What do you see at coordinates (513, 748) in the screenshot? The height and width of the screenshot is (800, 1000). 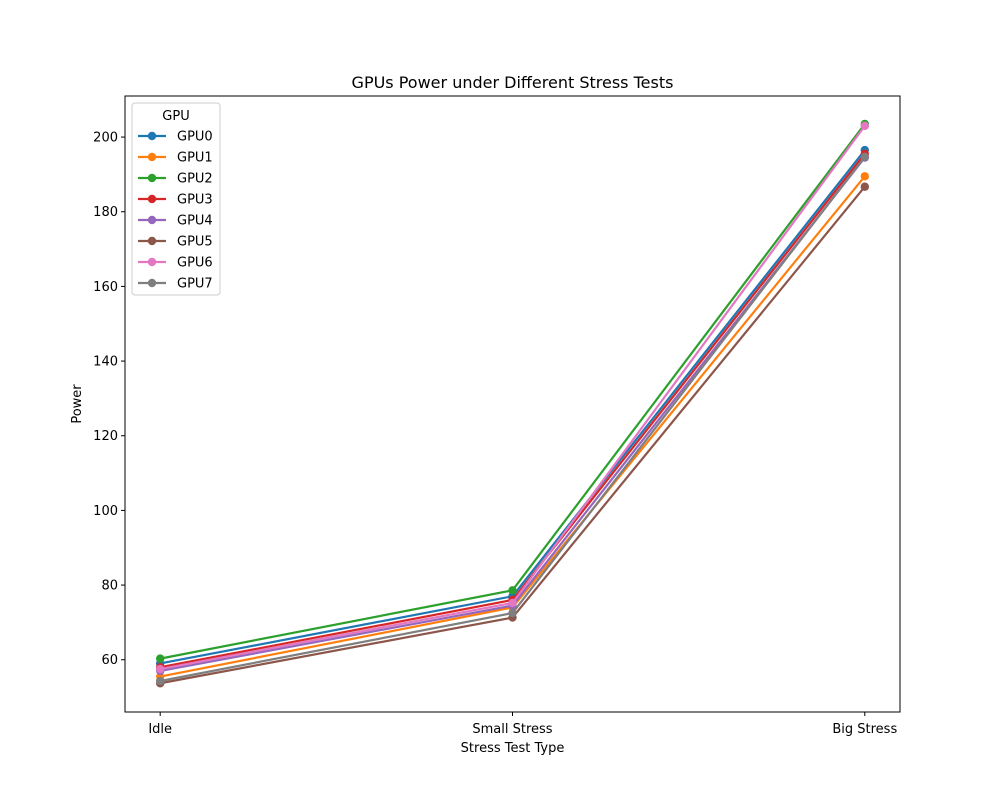 I see `x-axis-label: Stress Test Type` at bounding box center [513, 748].